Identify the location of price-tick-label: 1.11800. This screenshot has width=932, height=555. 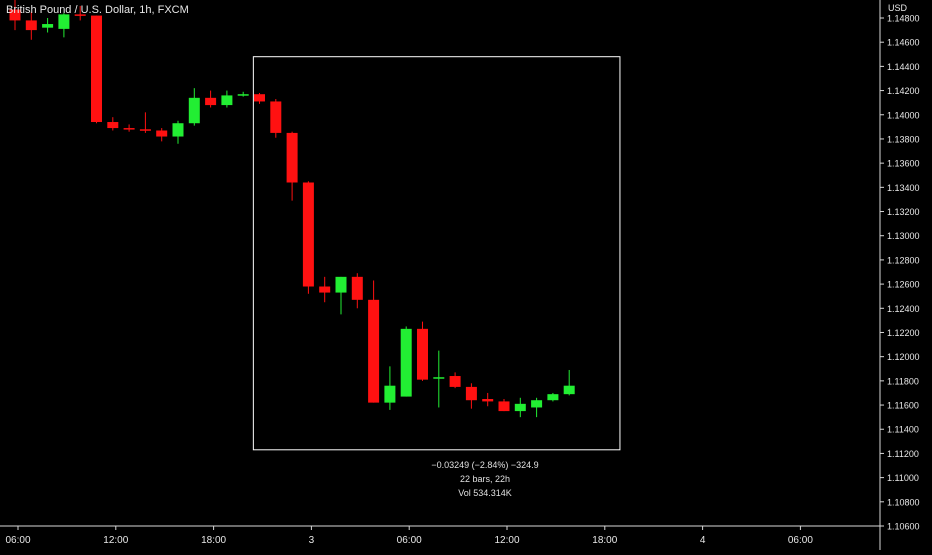
(903, 381).